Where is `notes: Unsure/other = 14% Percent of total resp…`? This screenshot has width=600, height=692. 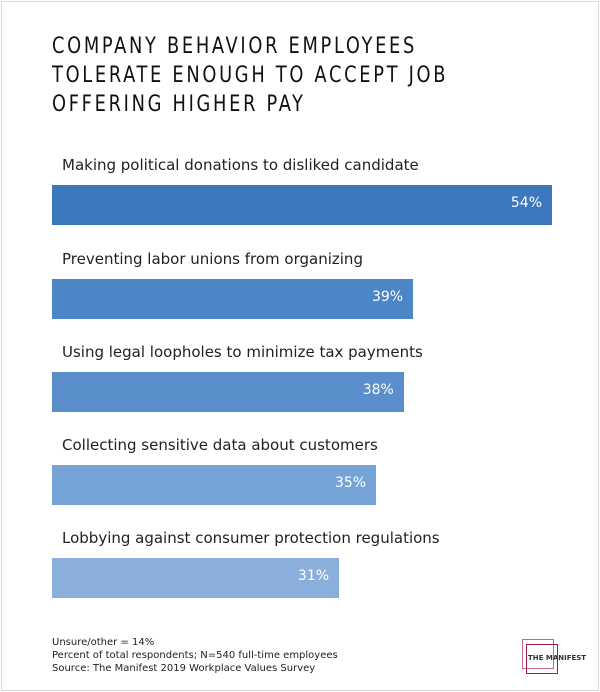 notes: Unsure/other = 14% Percent of total resp… is located at coordinates (195, 655).